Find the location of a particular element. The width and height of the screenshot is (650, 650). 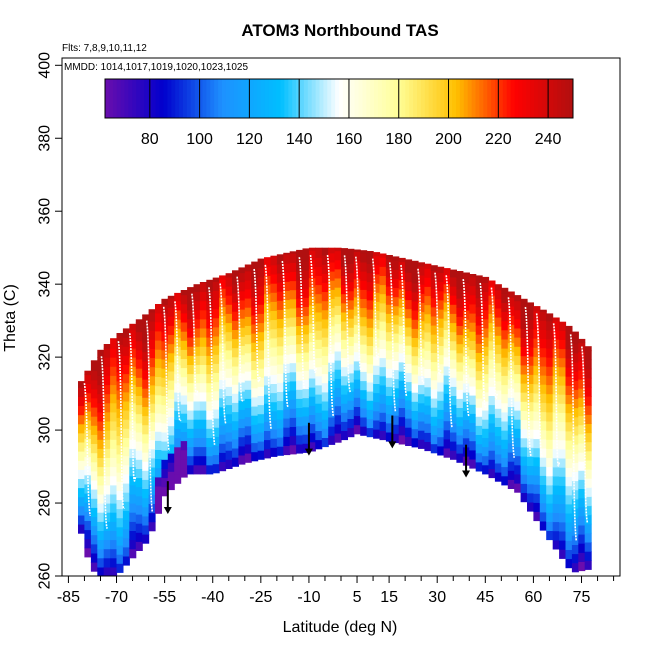

flight-track is located at coordinates (195, 345).